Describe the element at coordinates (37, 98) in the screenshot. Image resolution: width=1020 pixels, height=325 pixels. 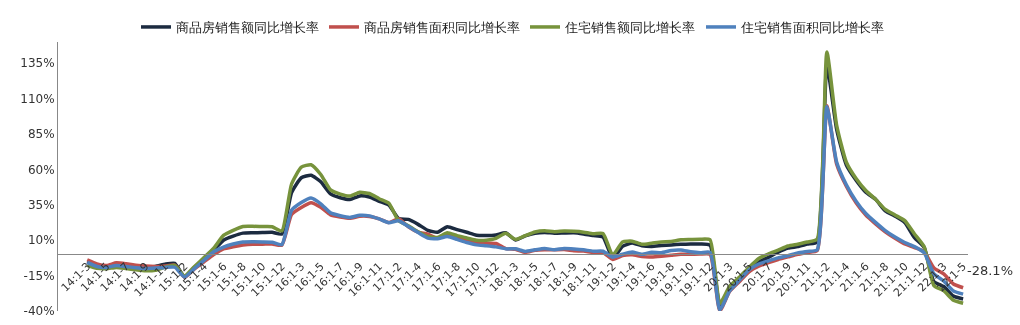
I see `y-tick-label: 110%` at that location.